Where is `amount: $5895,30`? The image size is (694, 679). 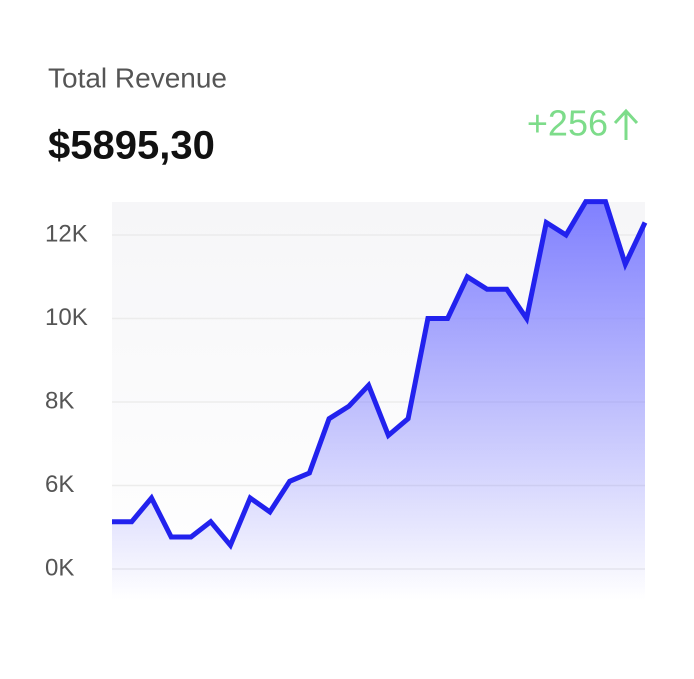
amount: $5895,30 is located at coordinates (131, 146).